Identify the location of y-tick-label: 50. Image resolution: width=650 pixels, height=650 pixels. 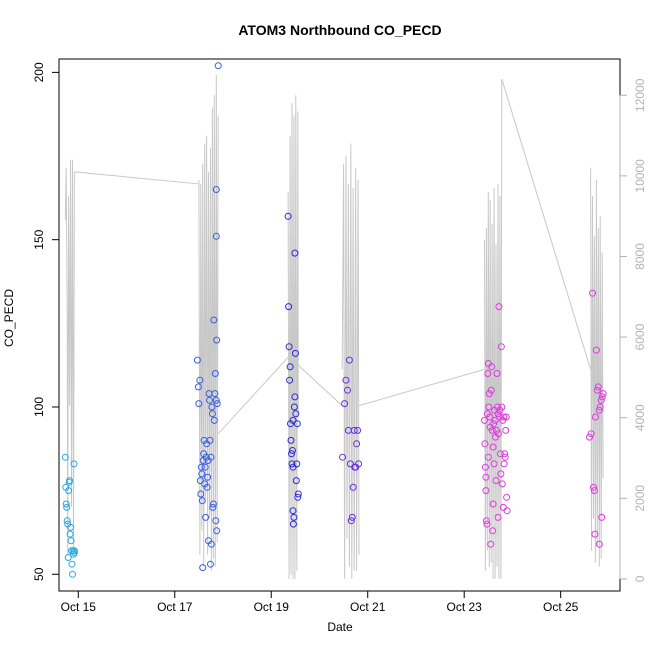
(39, 574).